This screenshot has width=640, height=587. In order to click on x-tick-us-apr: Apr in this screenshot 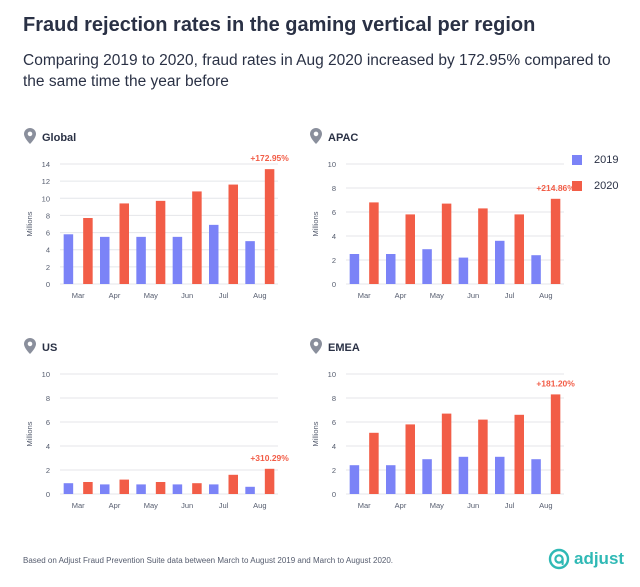, I will do `click(115, 505)`.